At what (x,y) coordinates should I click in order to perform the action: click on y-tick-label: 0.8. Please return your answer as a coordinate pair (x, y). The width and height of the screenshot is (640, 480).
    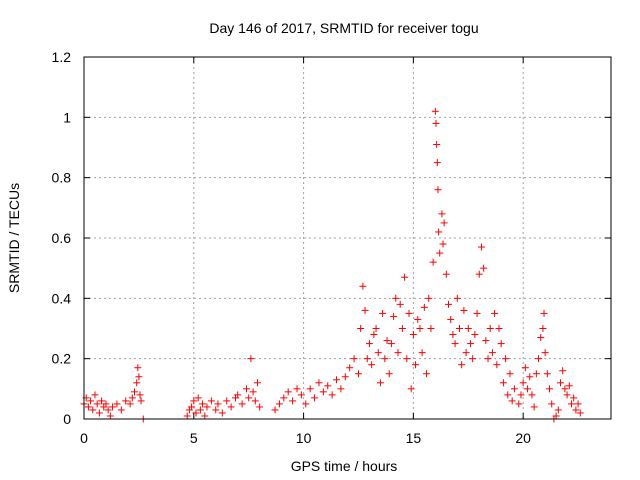
    Looking at the image, I should click on (62, 178).